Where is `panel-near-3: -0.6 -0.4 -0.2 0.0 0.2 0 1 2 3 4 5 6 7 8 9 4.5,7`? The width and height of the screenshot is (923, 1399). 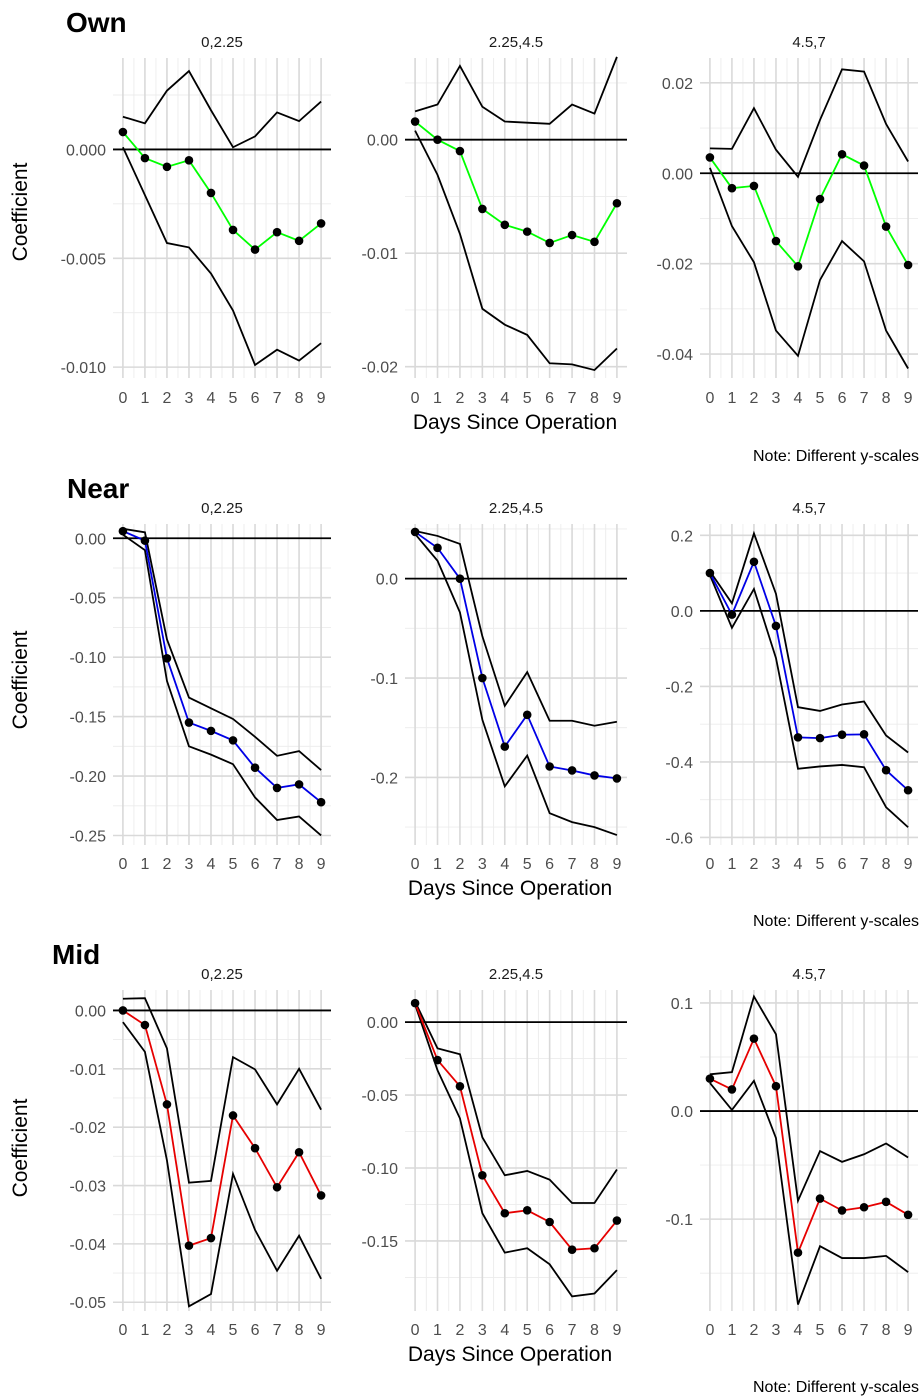 panel-near-3: -0.6 -0.4 -0.2 0.0 0.2 0 1 2 3 4 5 6 7 8 9 4.5,7 is located at coordinates (791, 686).